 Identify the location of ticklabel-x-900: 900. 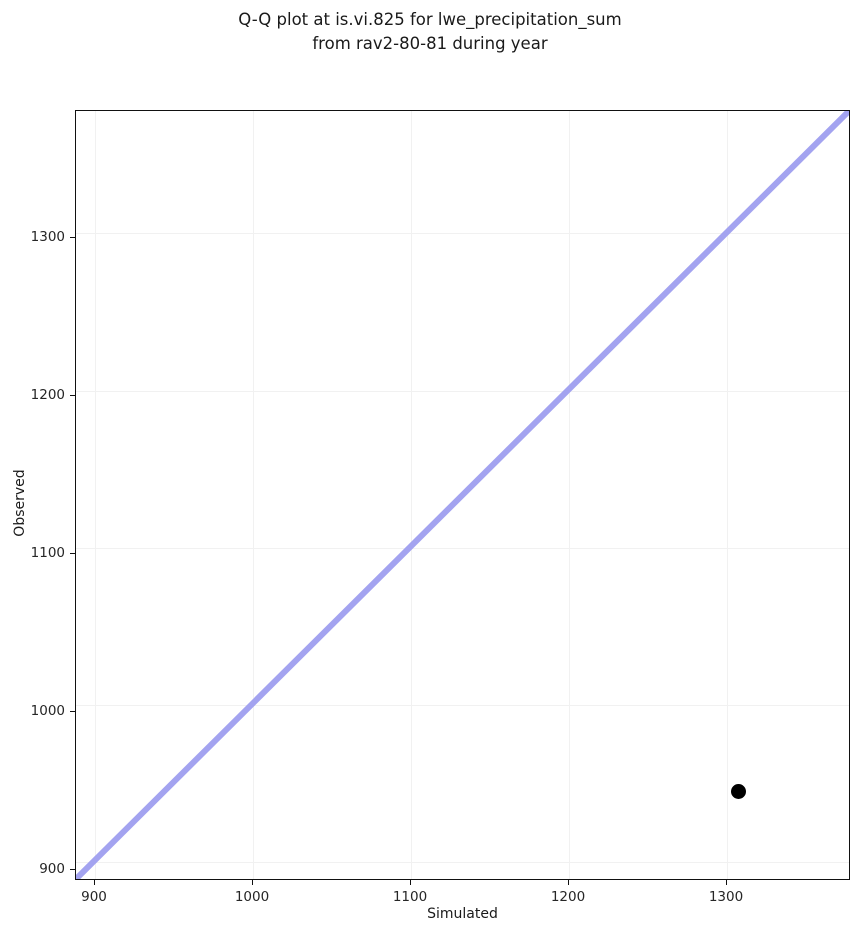
(94, 897).